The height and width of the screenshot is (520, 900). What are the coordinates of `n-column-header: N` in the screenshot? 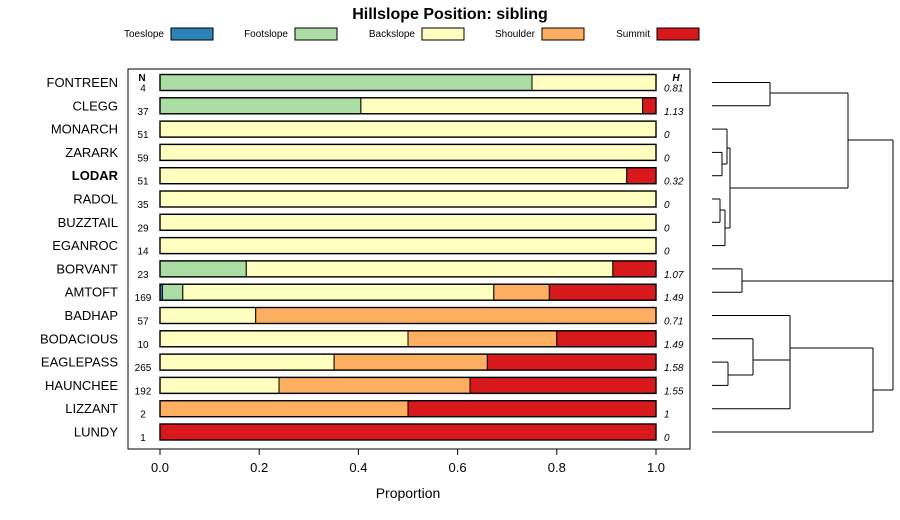 It's located at (141, 78).